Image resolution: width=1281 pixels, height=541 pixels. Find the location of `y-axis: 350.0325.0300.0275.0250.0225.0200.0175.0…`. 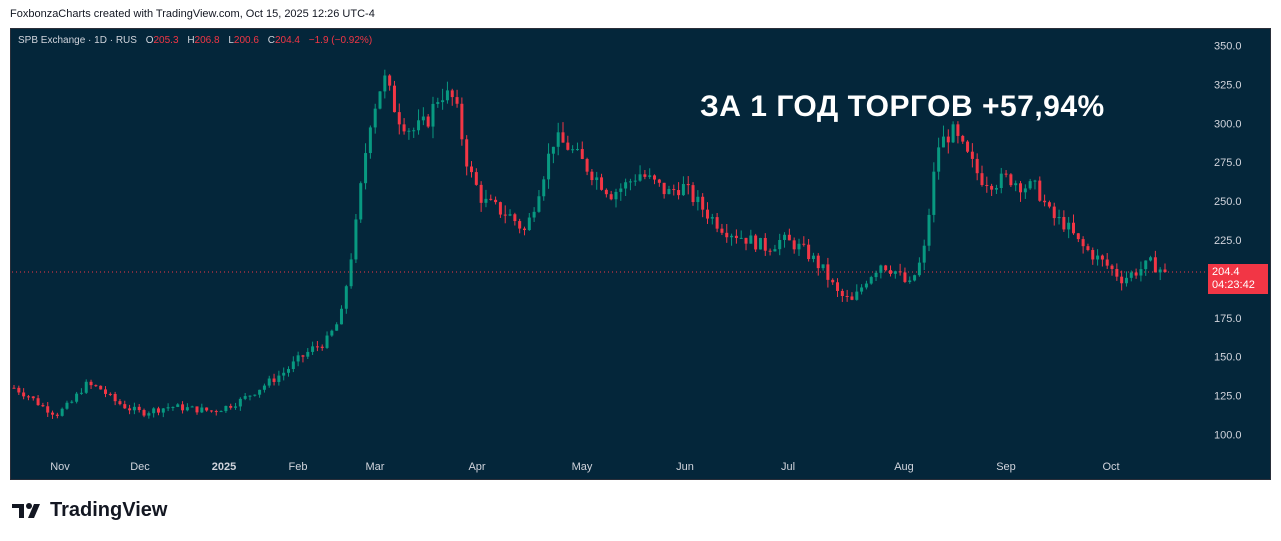

y-axis: 350.0325.0300.0275.0250.0225.0200.0175.0… is located at coordinates (1228, 241).